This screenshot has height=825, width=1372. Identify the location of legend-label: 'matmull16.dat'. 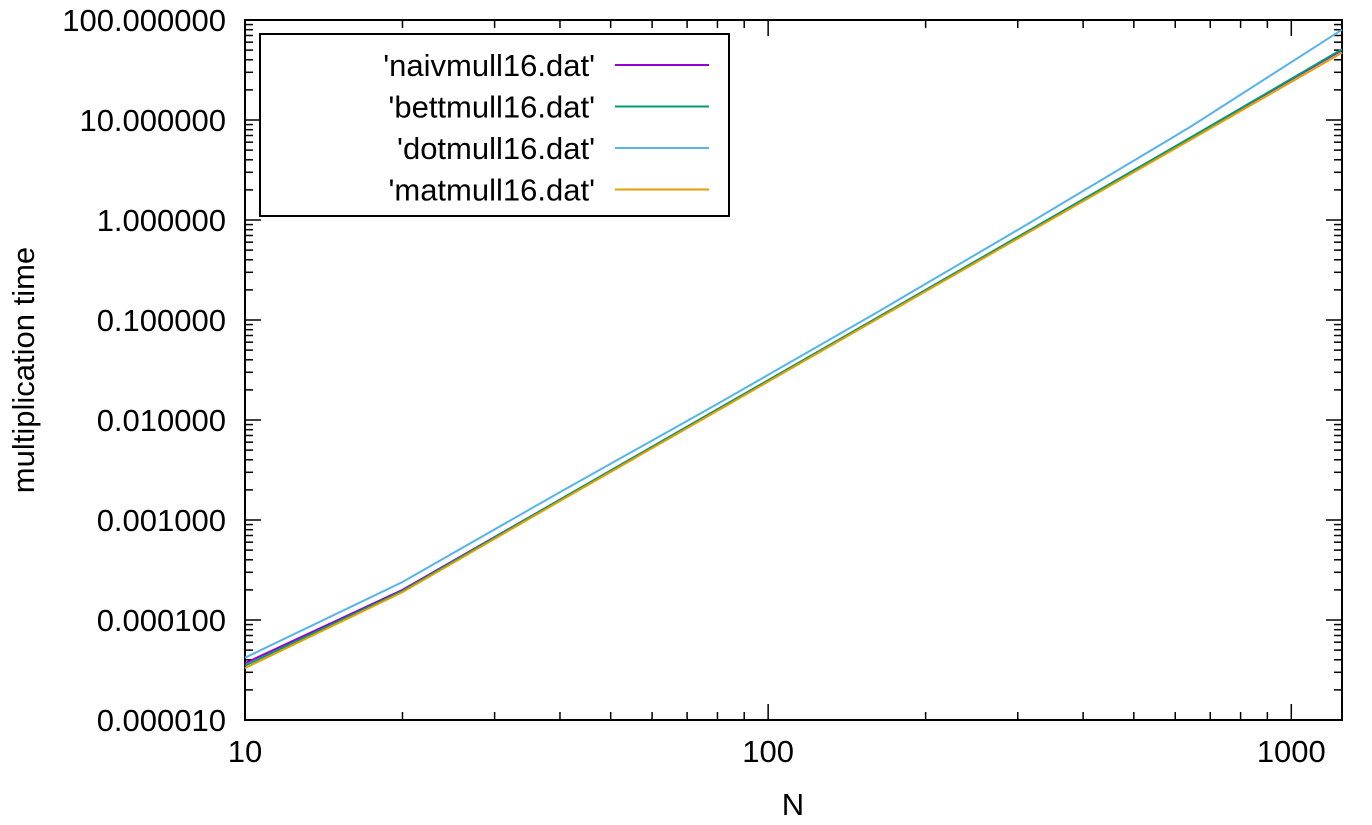
(491, 190).